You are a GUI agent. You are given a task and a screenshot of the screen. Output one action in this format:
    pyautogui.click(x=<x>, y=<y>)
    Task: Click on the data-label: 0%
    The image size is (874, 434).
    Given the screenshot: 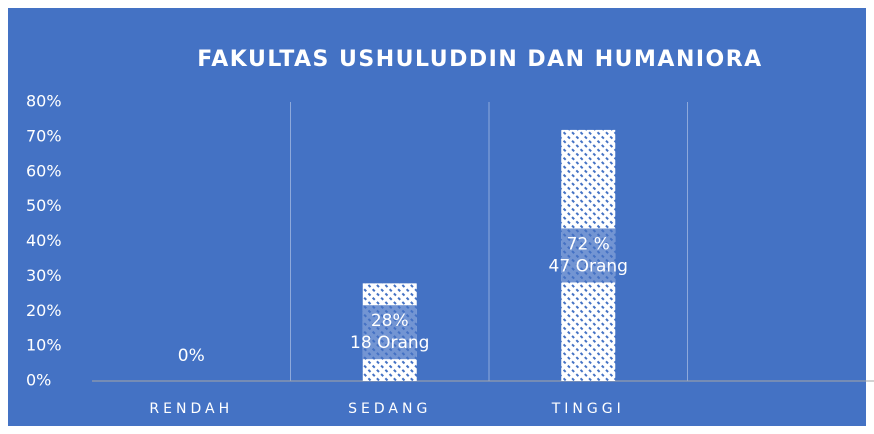 What is the action you would take?
    pyautogui.click(x=191, y=356)
    